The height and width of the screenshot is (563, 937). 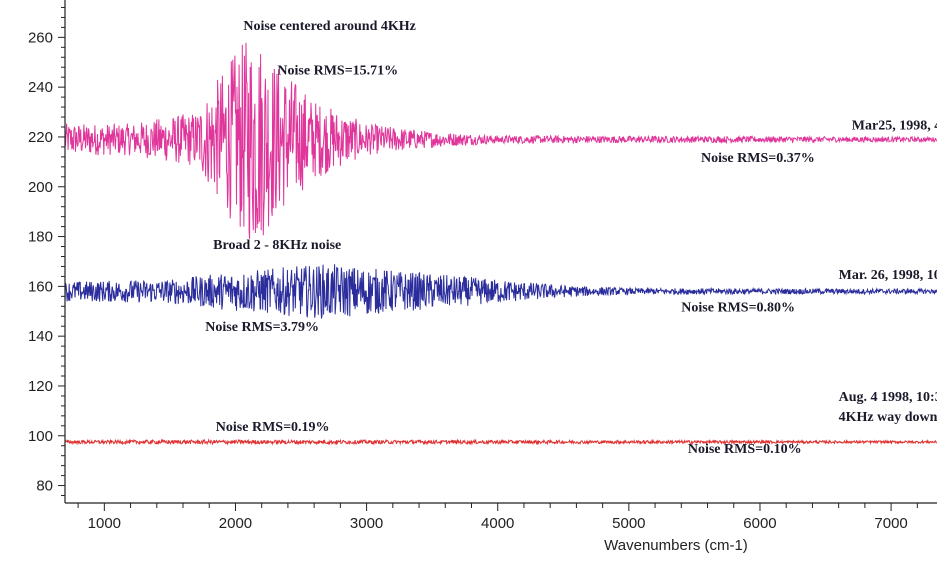 I want to click on annotation-label: 4KHz way down, some i, so click(x=888, y=417).